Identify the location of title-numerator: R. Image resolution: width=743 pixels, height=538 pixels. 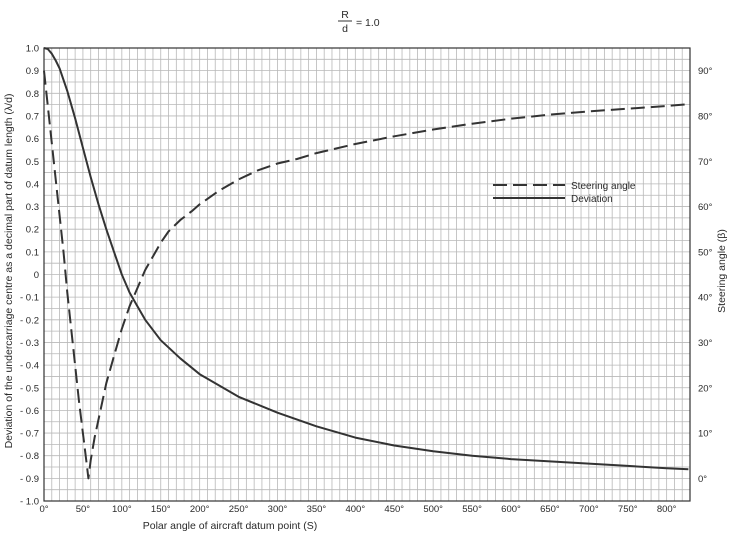
(345, 15).